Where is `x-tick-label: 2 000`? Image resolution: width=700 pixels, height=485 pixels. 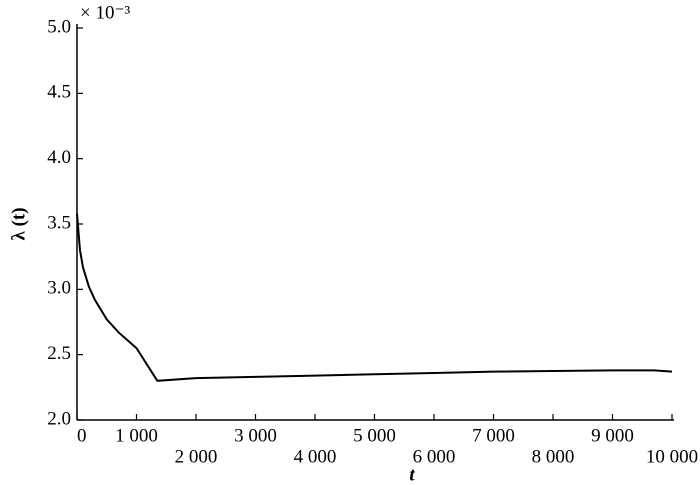 x-tick-label: 2 000 is located at coordinates (196, 456).